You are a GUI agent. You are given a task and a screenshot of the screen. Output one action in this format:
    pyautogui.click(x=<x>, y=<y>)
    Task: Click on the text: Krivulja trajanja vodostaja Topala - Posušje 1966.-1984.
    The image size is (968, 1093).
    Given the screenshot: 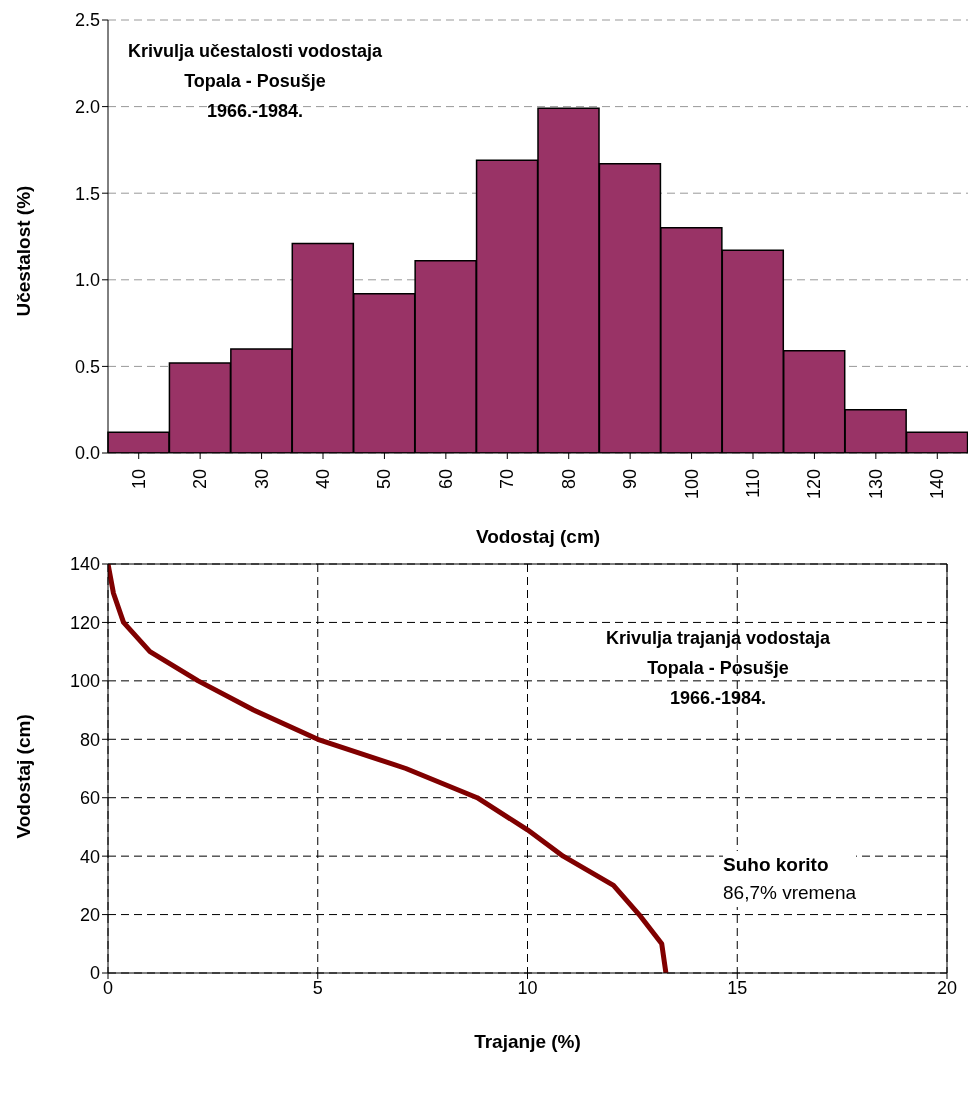 What is the action you would take?
    pyautogui.click(x=718, y=668)
    